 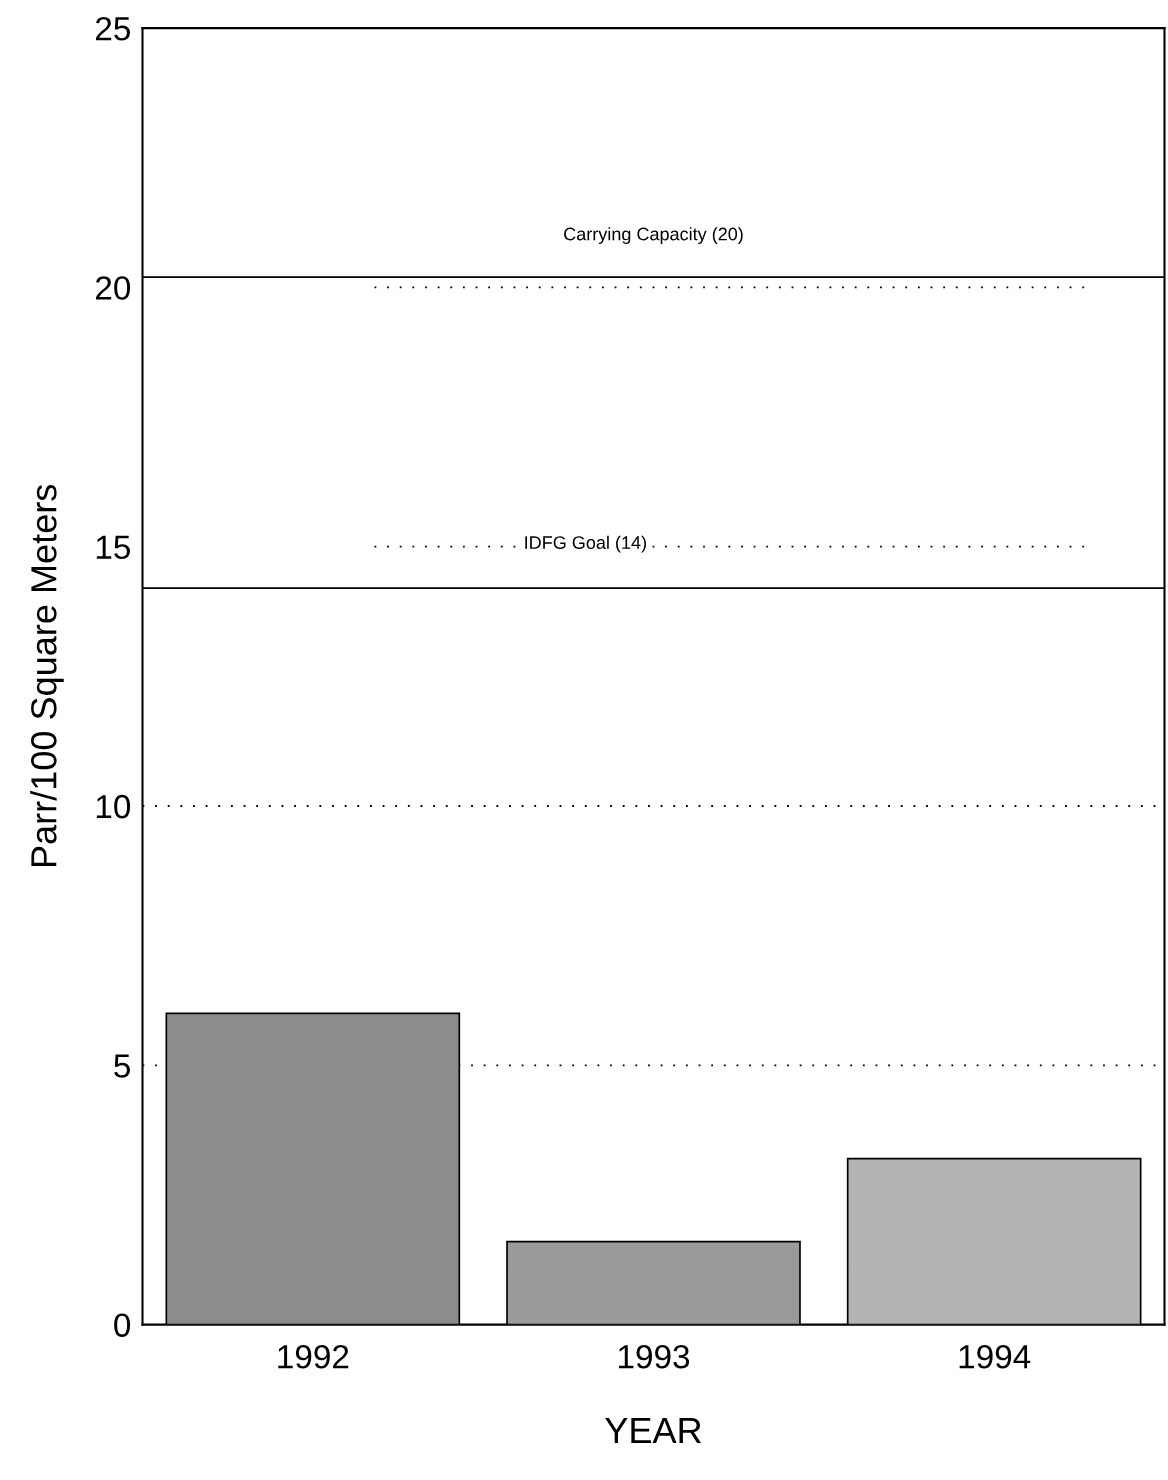 What do you see at coordinates (113, 806) in the screenshot?
I see `y-tick-label: 10` at bounding box center [113, 806].